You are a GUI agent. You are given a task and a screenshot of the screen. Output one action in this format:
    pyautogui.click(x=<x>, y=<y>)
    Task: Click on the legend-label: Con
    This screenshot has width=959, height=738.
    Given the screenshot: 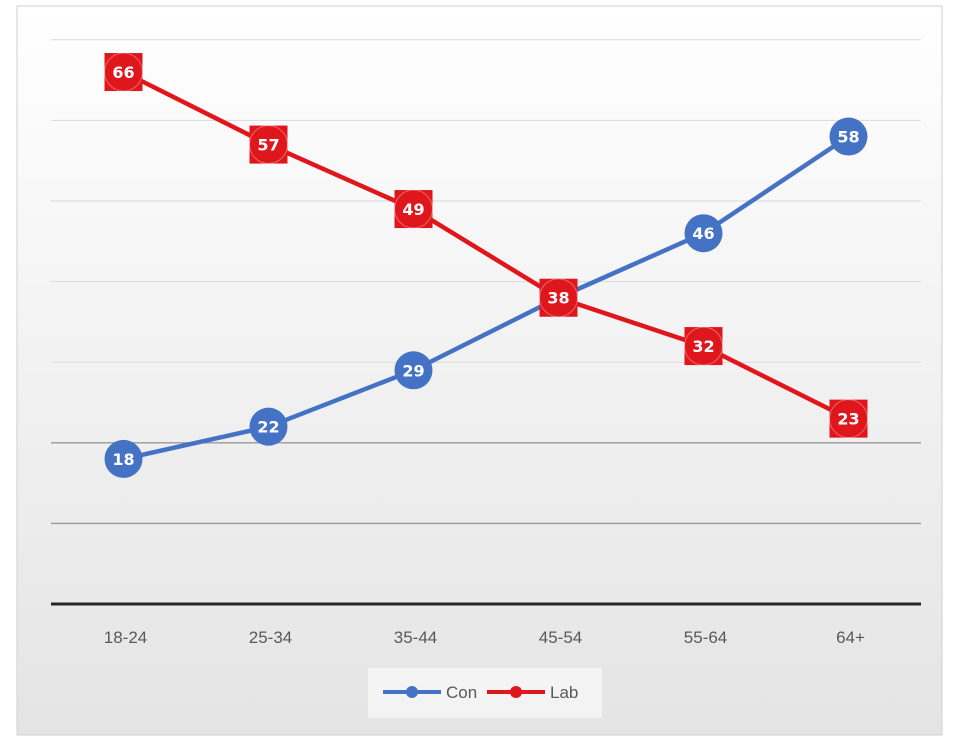 What is the action you would take?
    pyautogui.click(x=461, y=692)
    